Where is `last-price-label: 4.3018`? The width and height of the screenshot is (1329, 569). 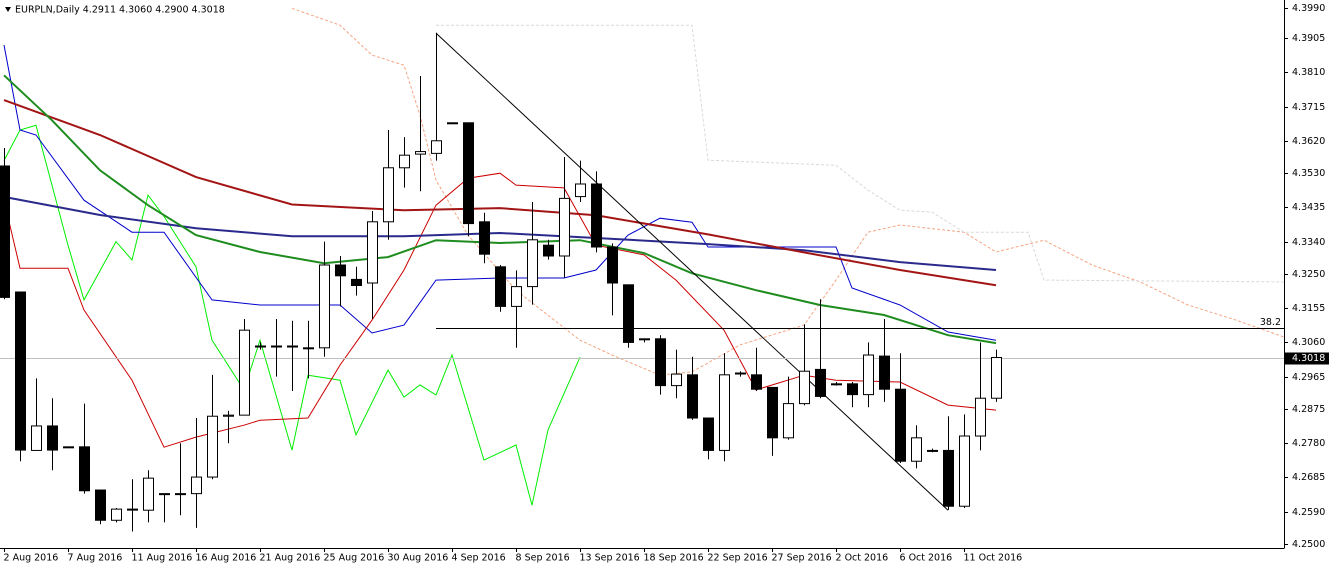
last-price-label: 4.3018 is located at coordinates (1308, 358).